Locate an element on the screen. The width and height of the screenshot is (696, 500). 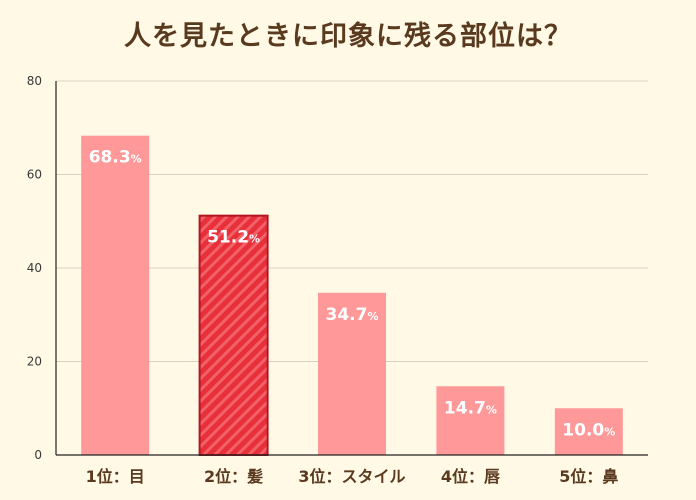
y-tick-label-60: 60 is located at coordinates (34, 175).